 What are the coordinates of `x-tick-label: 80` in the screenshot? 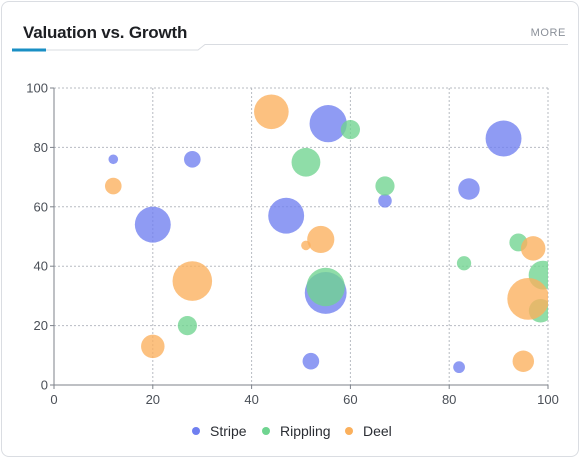 It's located at (449, 399).